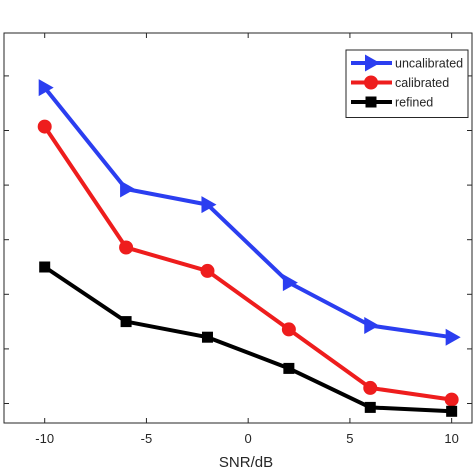  What do you see at coordinates (392, 103) in the screenshot?
I see `legend-entry: refined` at bounding box center [392, 103].